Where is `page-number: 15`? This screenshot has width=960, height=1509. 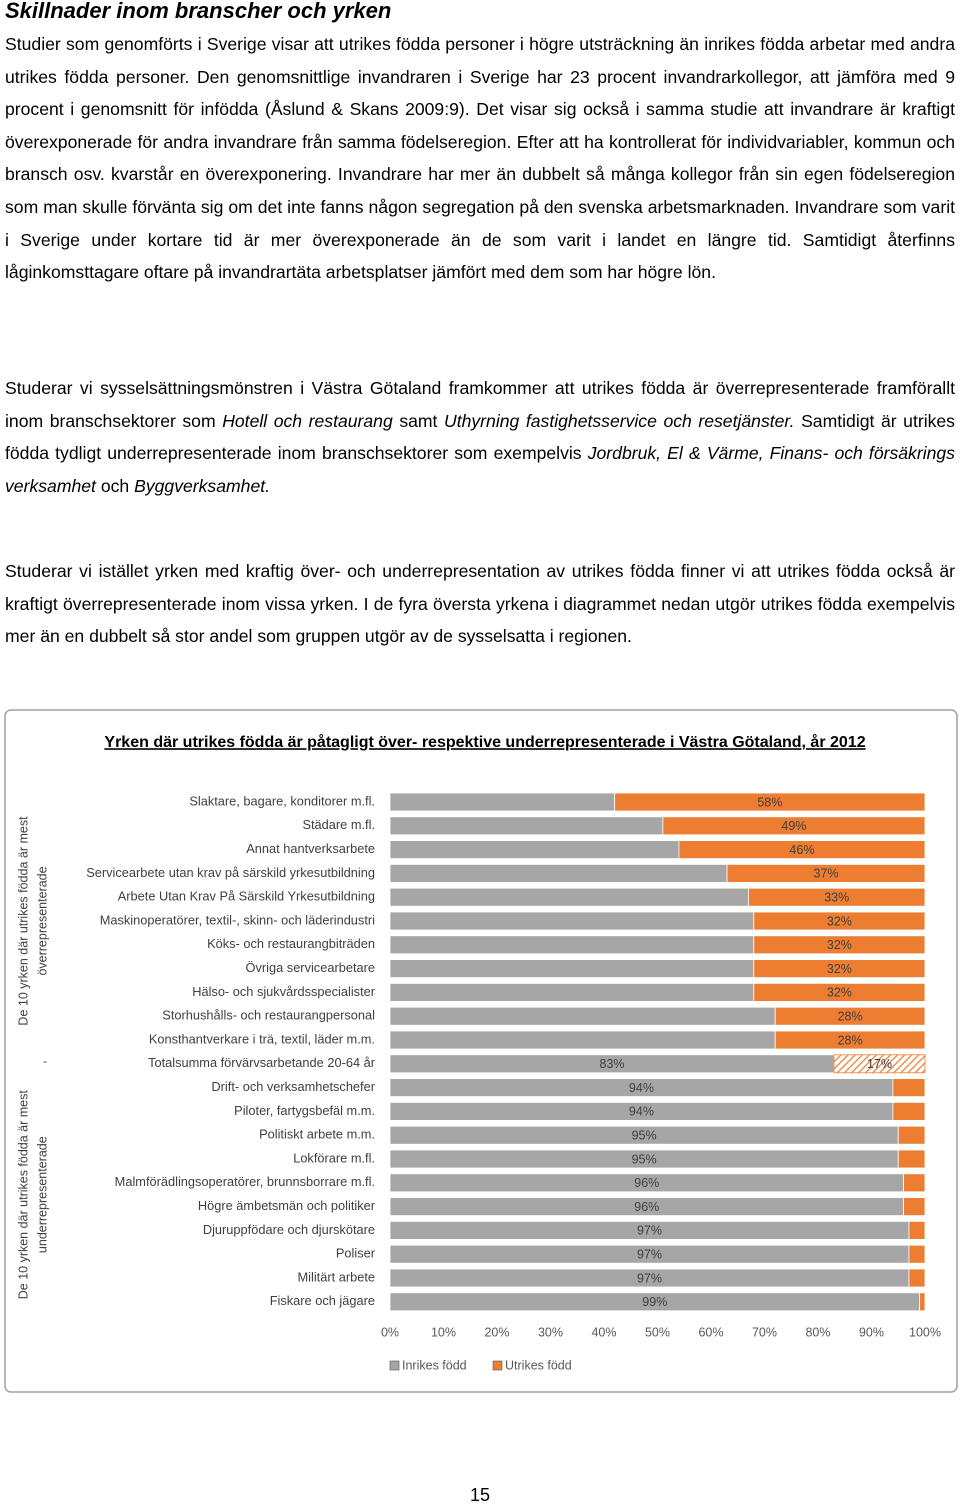
page-number: 15 is located at coordinates (480, 1495).